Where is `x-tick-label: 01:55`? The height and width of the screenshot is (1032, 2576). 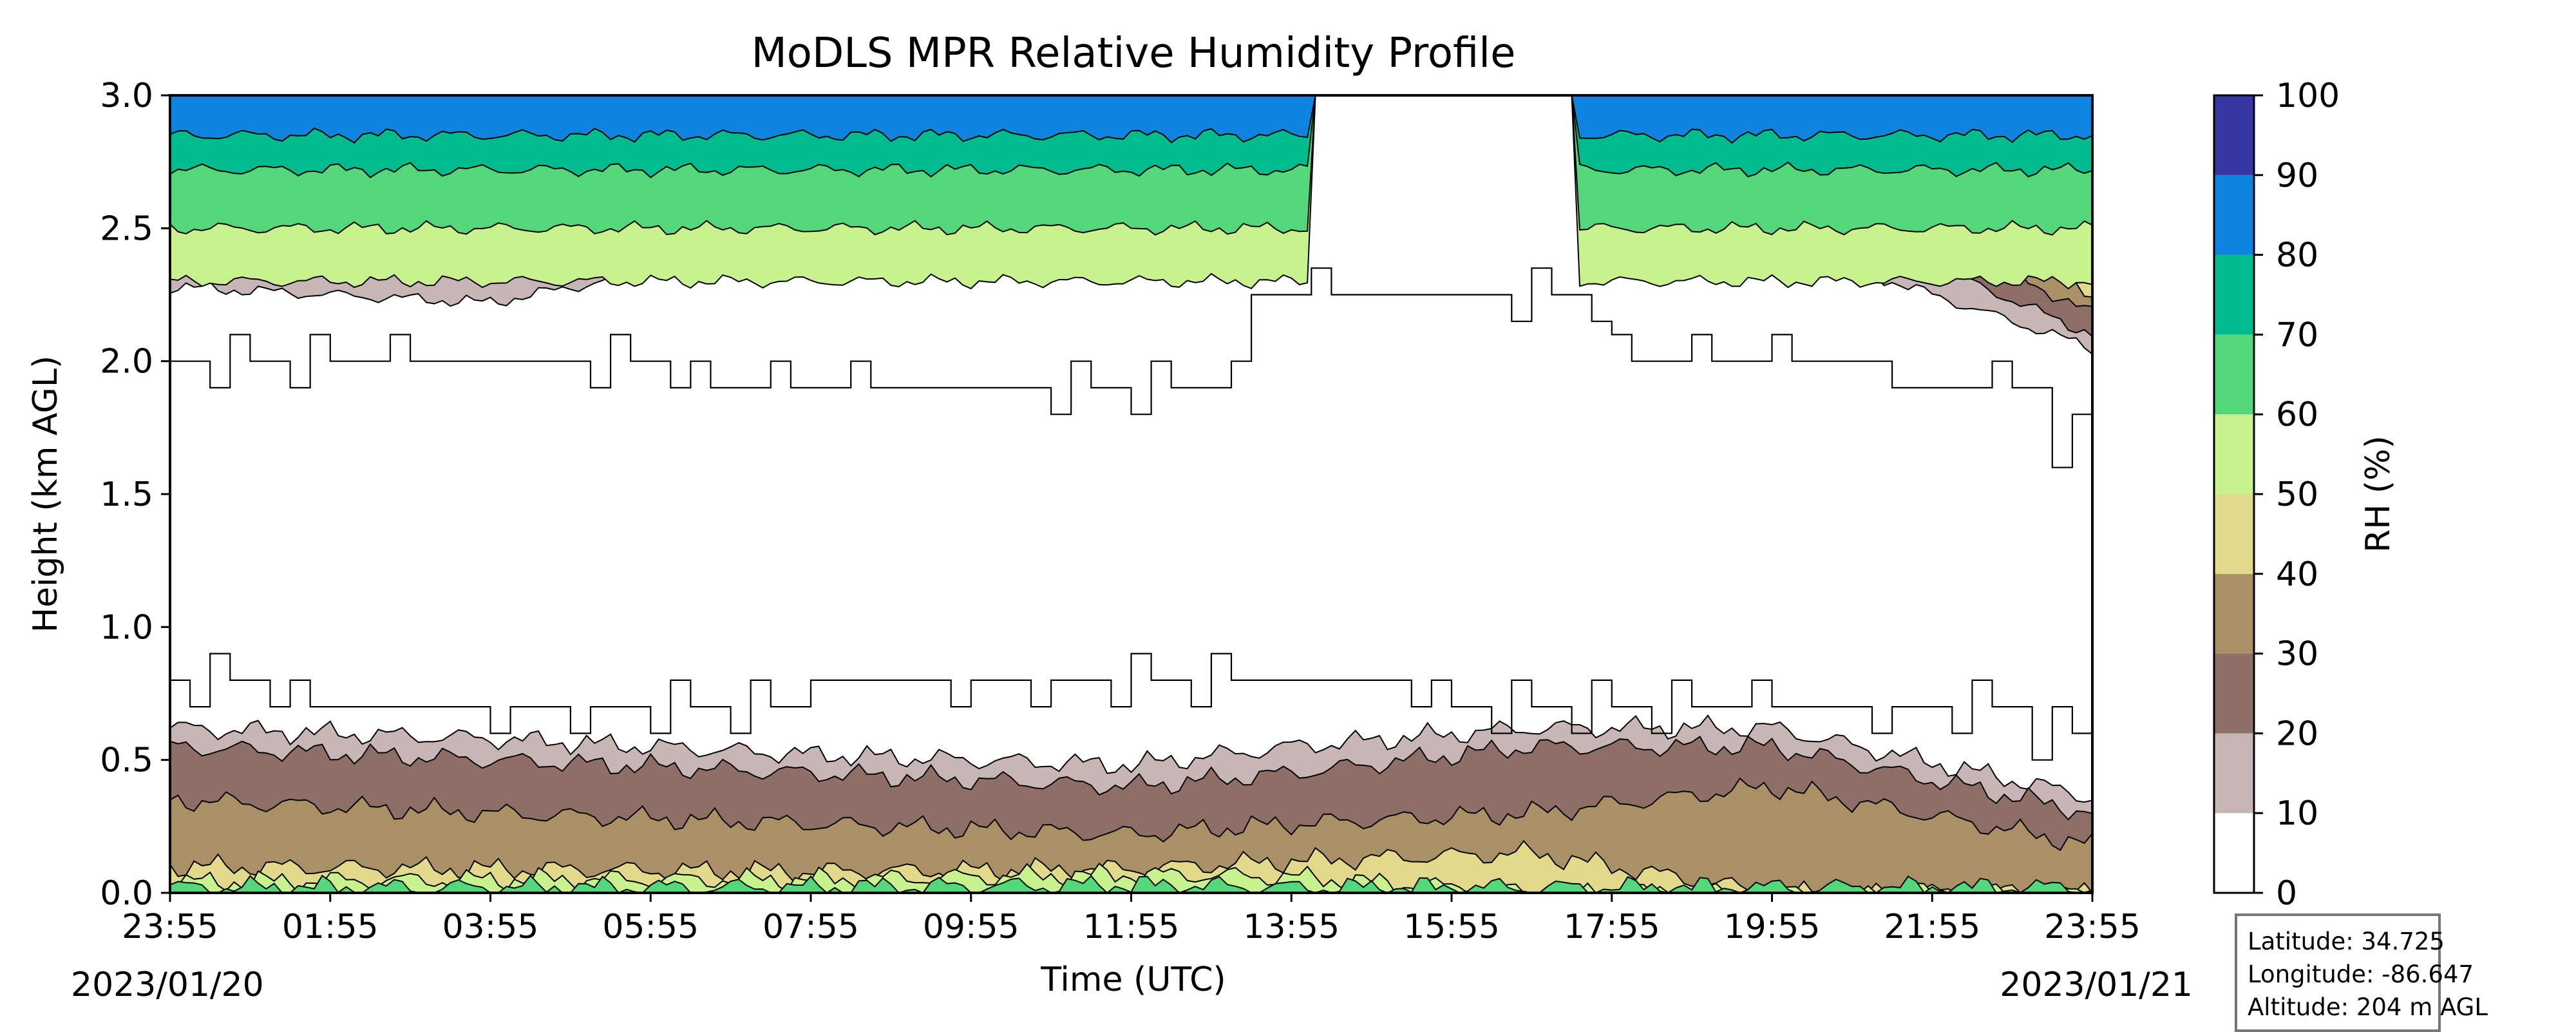
x-tick-label: 01:55 is located at coordinates (331, 927).